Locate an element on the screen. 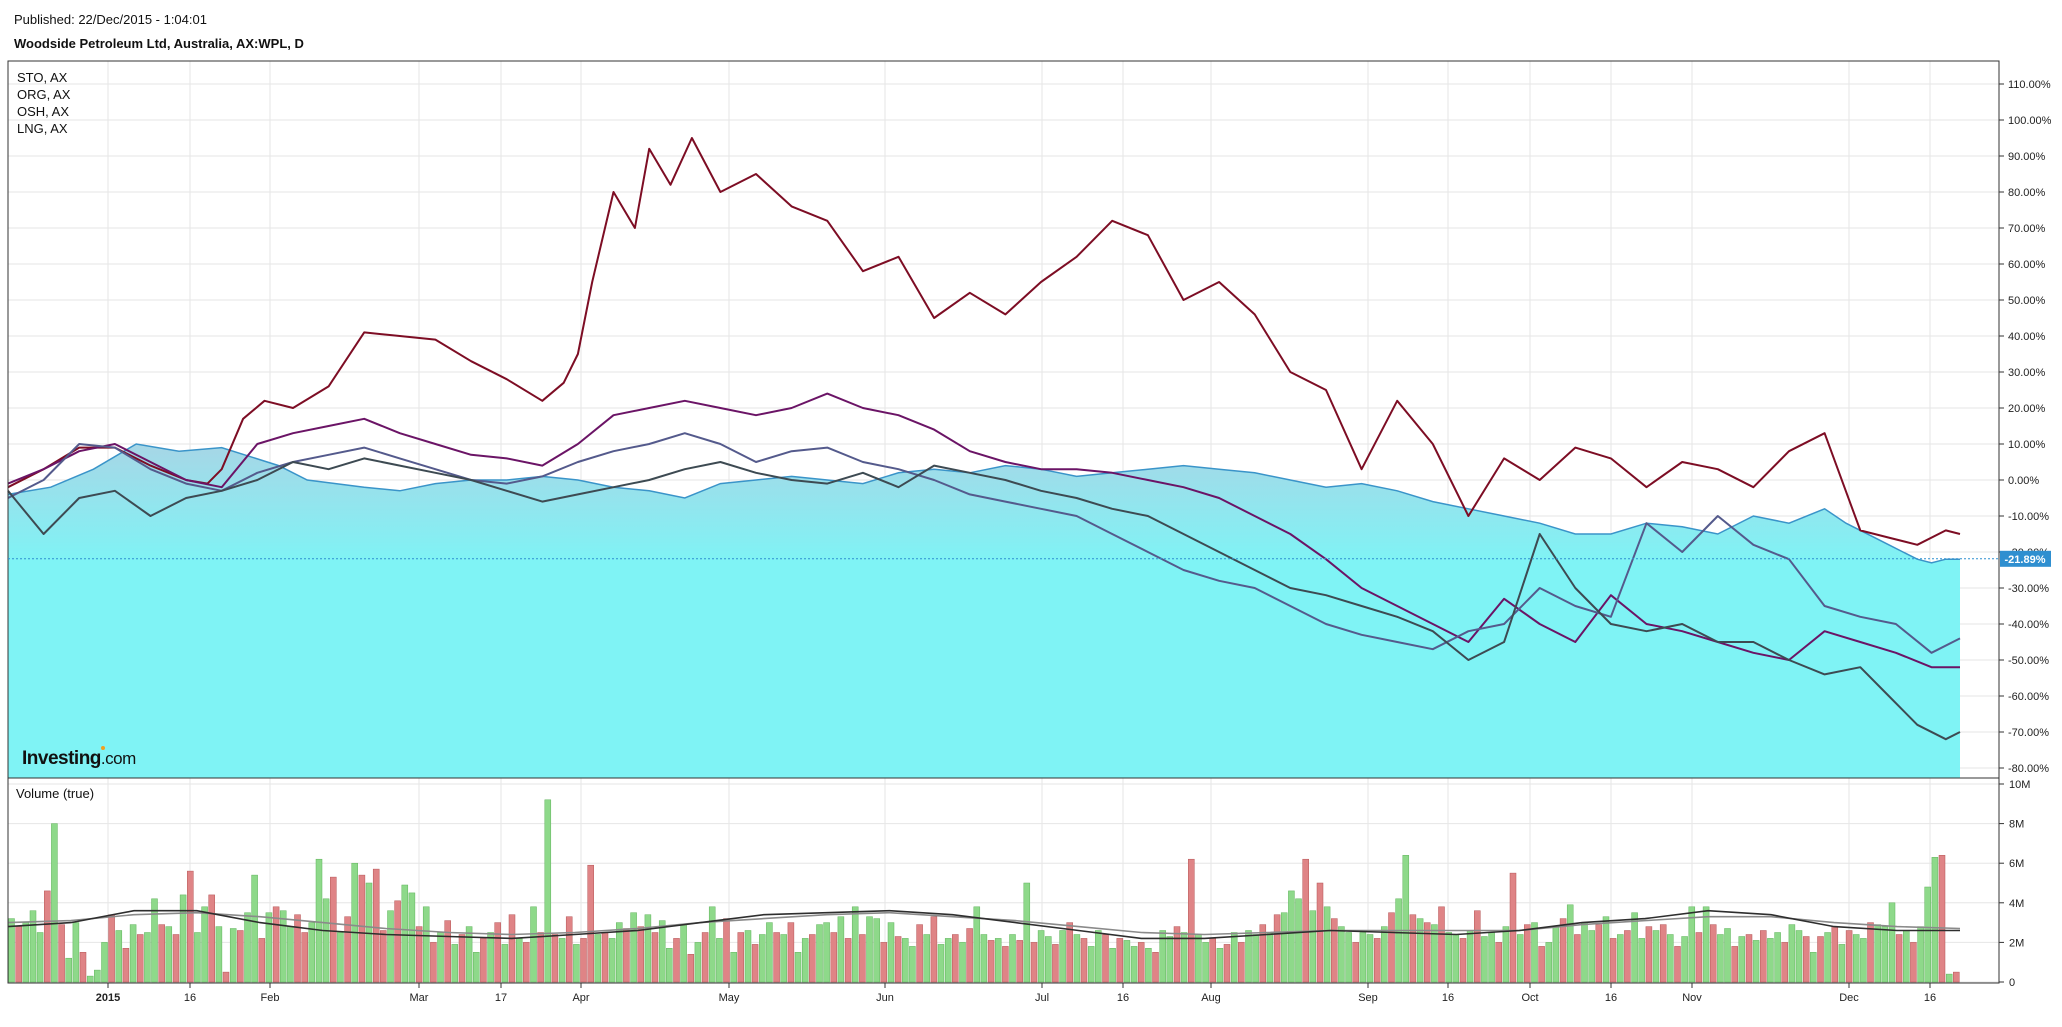 The height and width of the screenshot is (1027, 2062). x-tick-label: Oct is located at coordinates (1529, 998).